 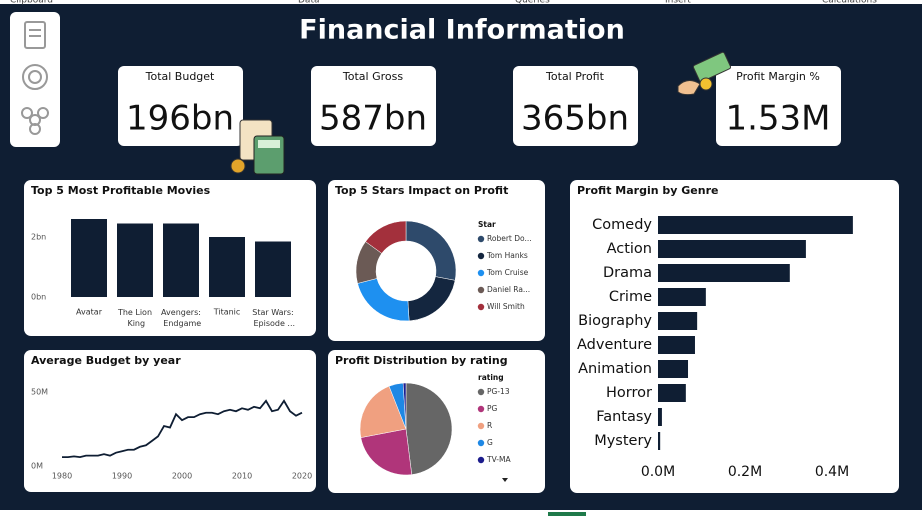 What do you see at coordinates (181, 318) in the screenshot?
I see `x-tick-label: Avengers: Endgame` at bounding box center [181, 318].